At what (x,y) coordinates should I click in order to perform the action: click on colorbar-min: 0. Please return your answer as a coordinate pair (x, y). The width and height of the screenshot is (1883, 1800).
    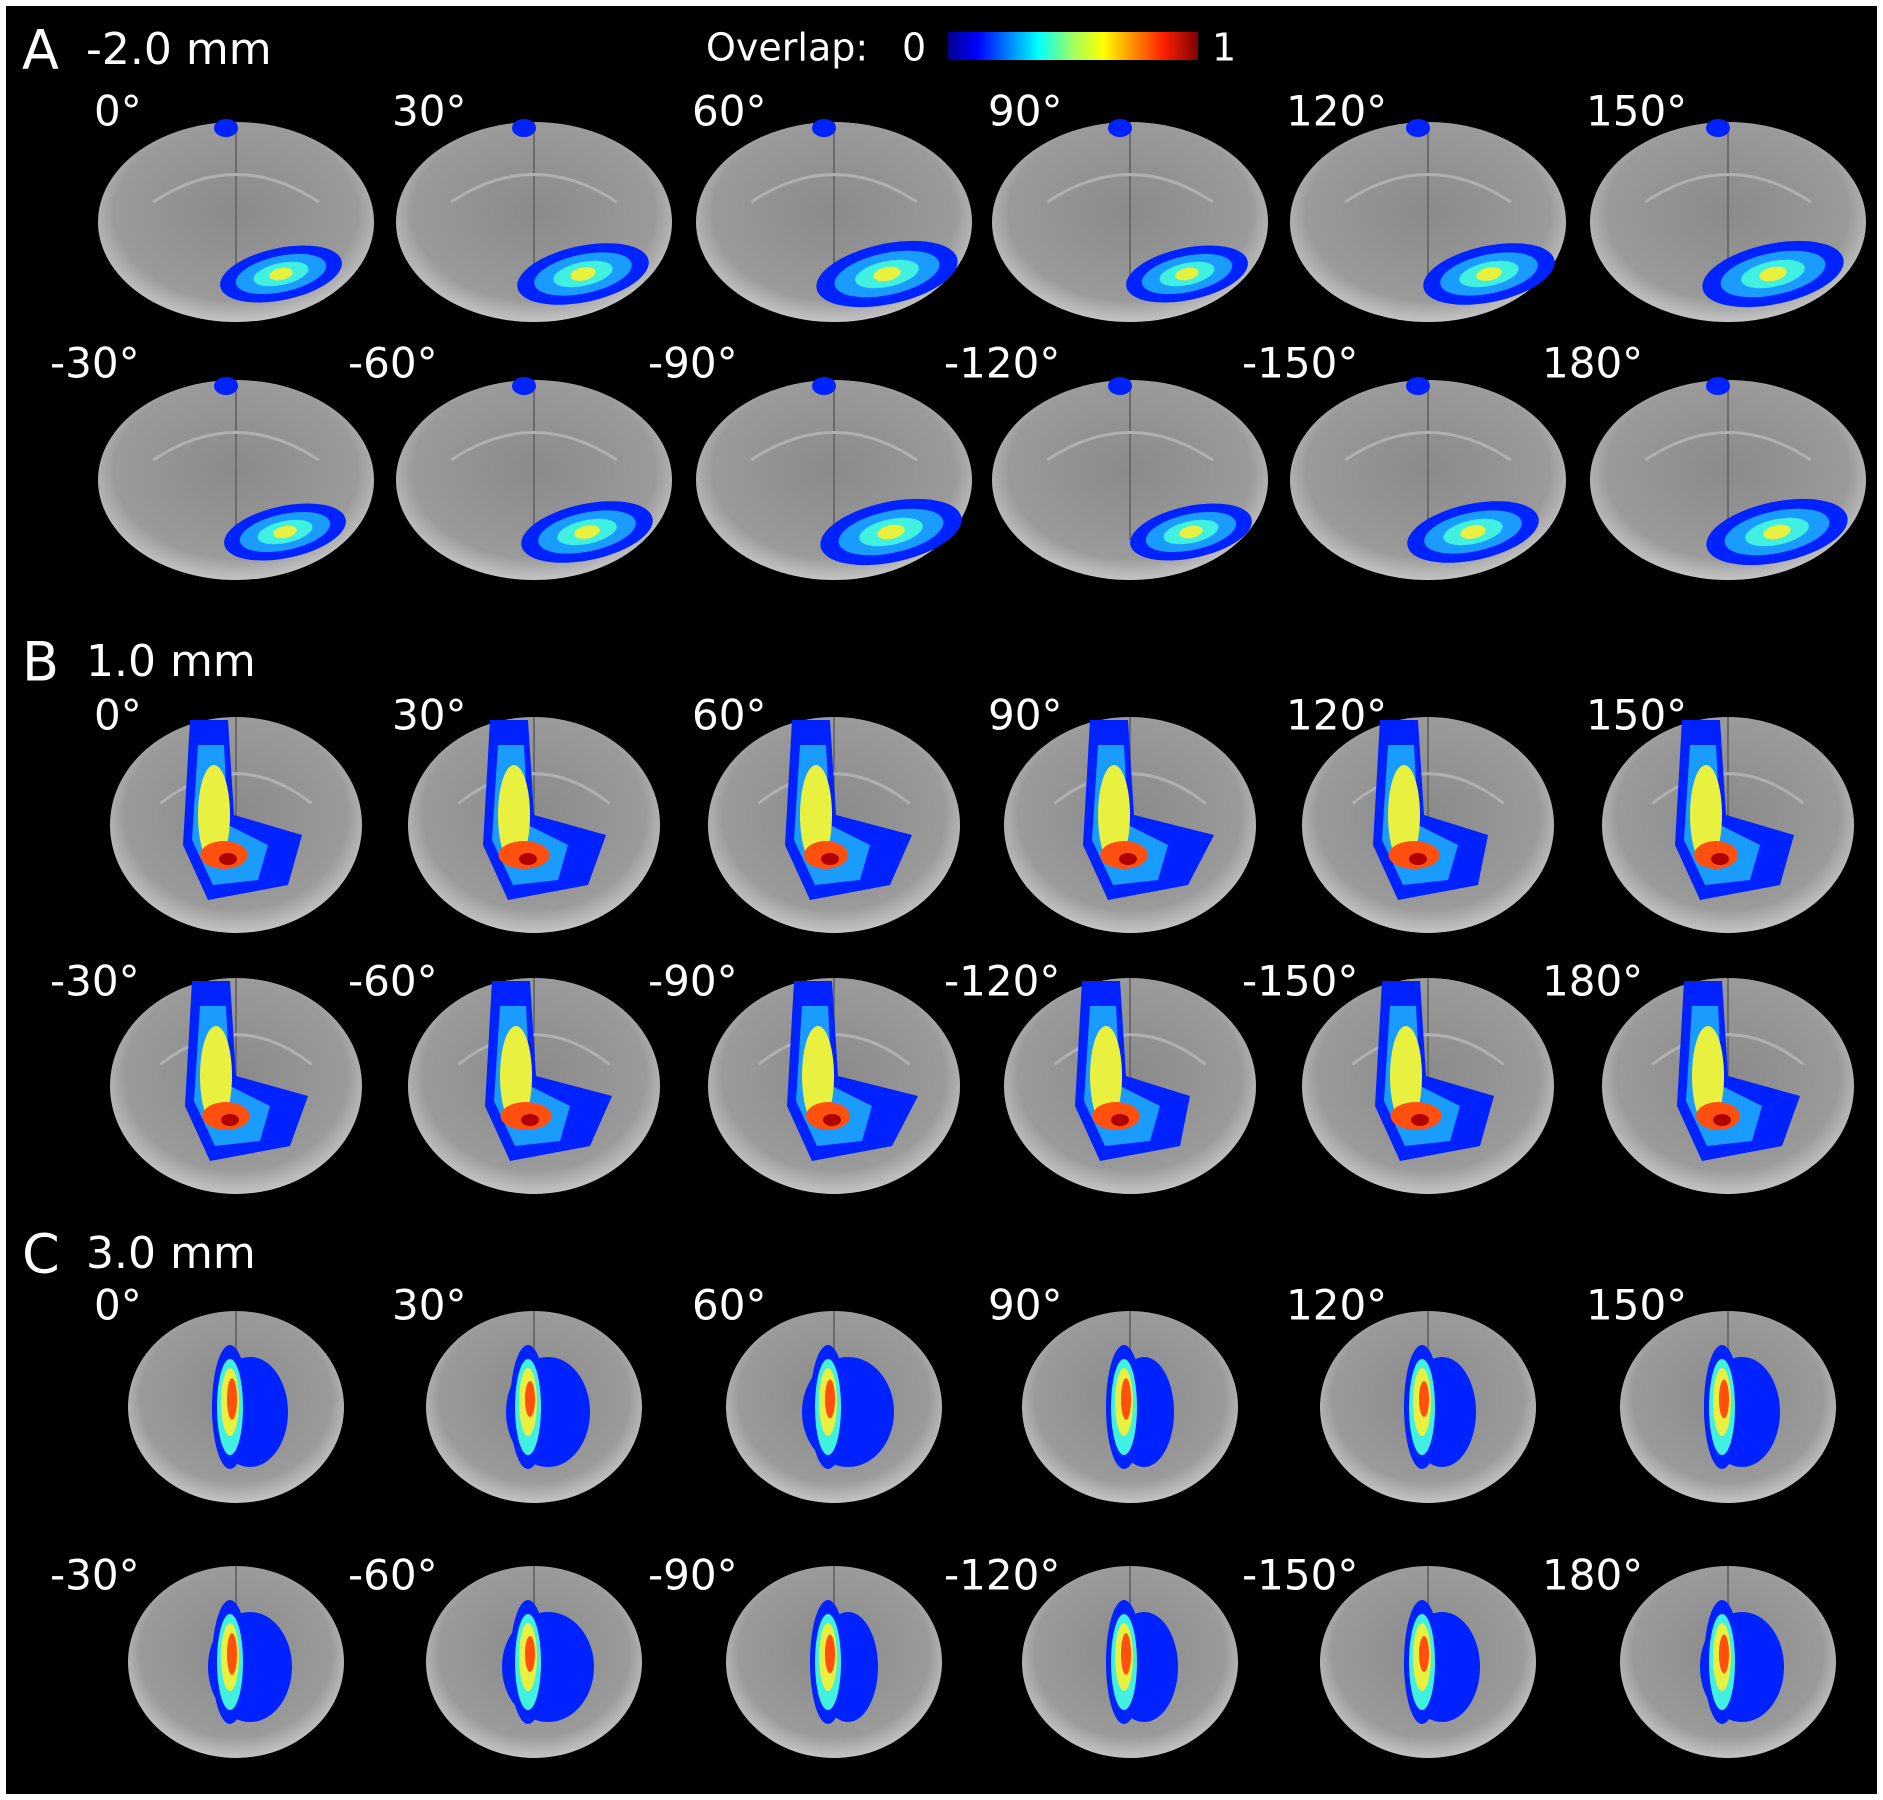
    Looking at the image, I should click on (914, 48).